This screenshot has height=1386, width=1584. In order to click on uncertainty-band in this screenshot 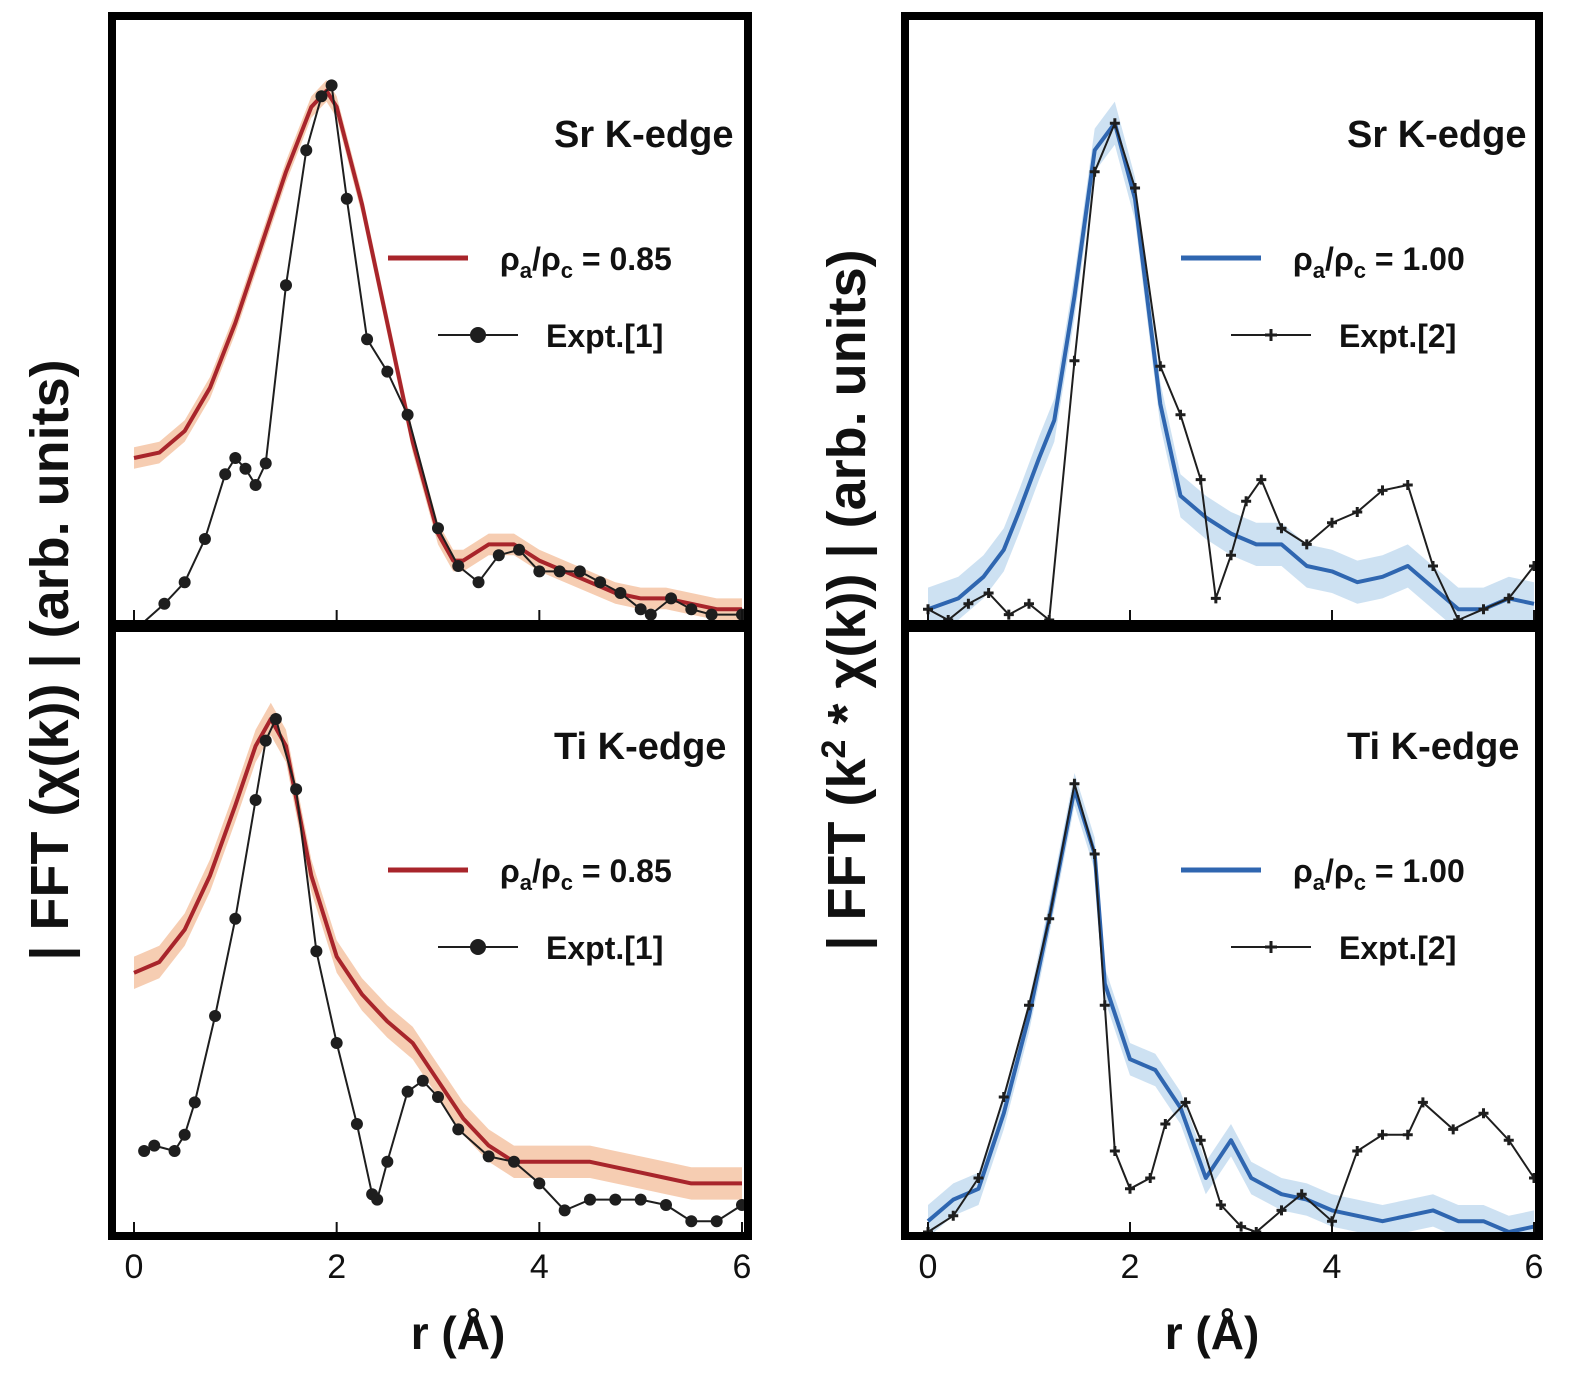, I will do `click(1231, 1004)`.